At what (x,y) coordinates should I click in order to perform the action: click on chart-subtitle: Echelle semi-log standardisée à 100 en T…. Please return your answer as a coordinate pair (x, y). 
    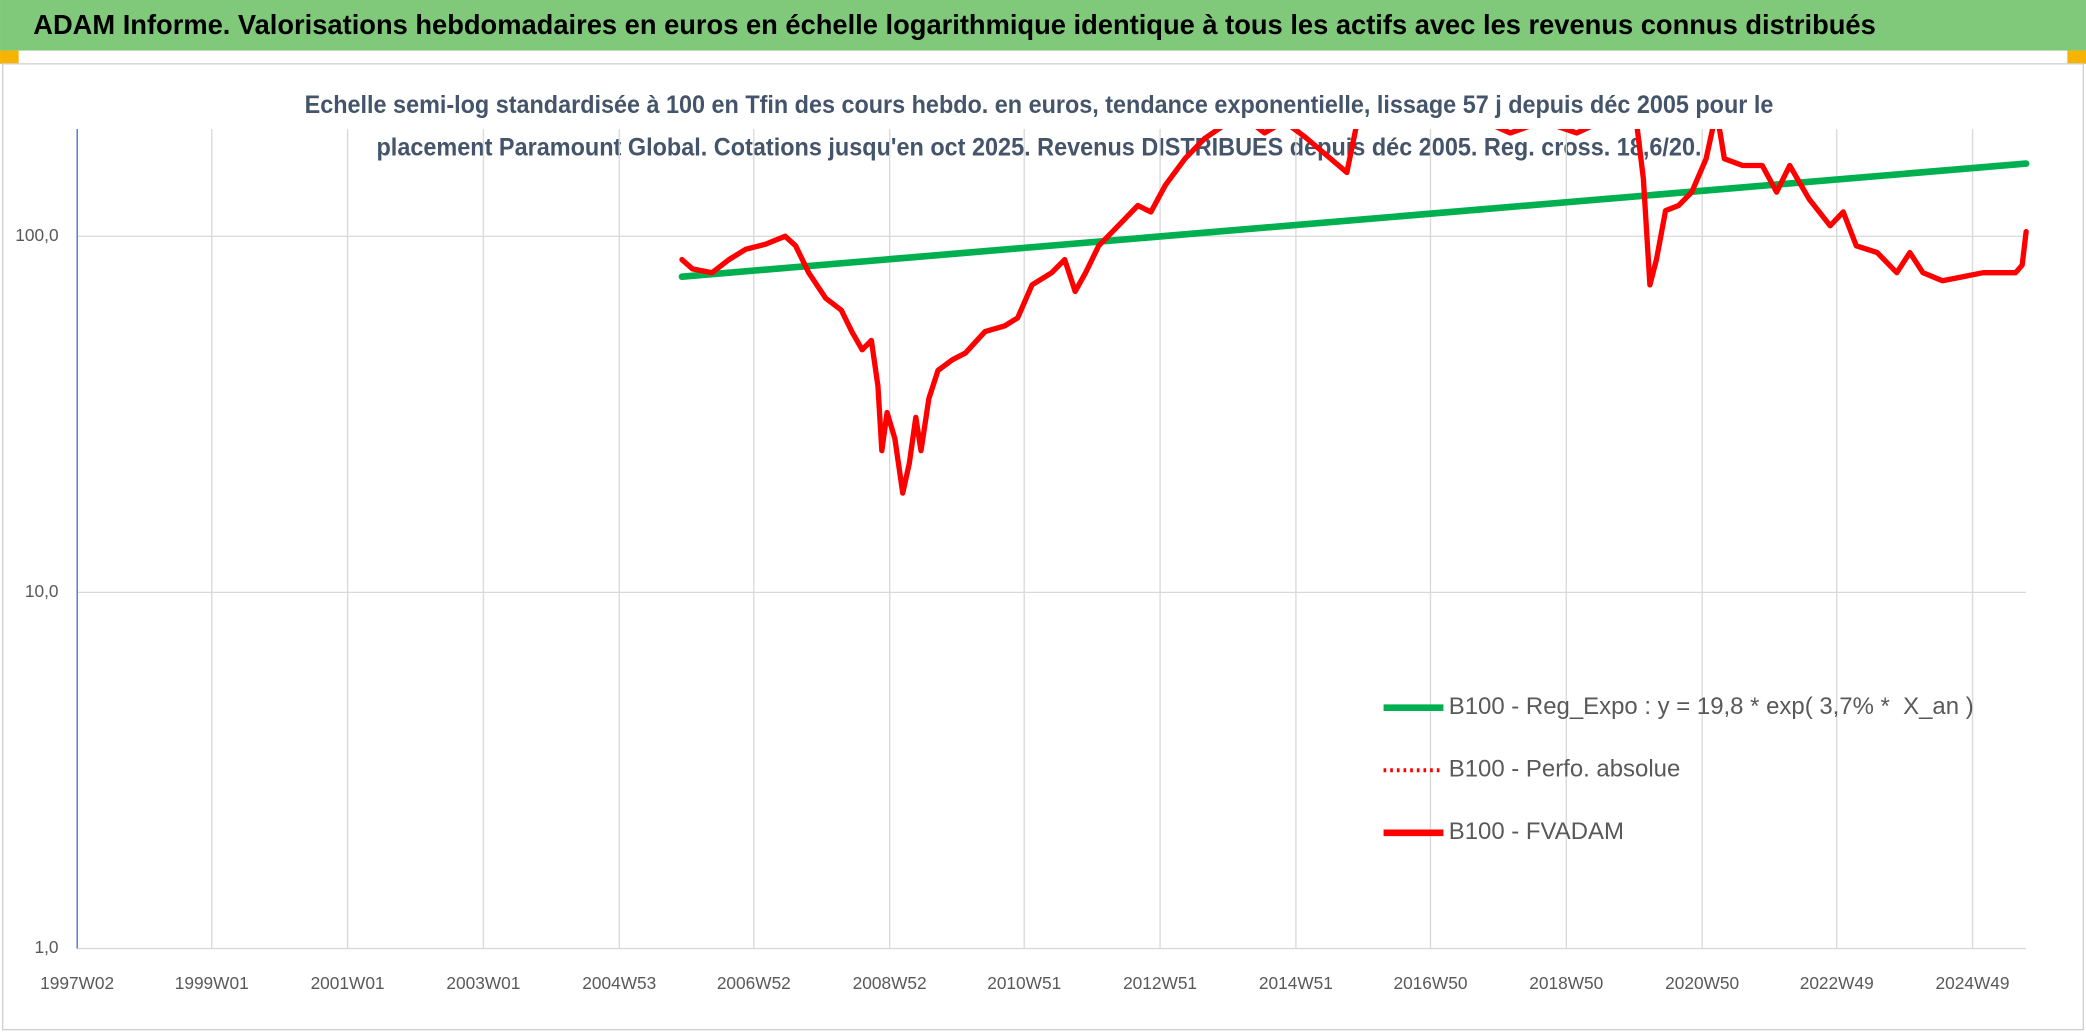
    Looking at the image, I should click on (1039, 105).